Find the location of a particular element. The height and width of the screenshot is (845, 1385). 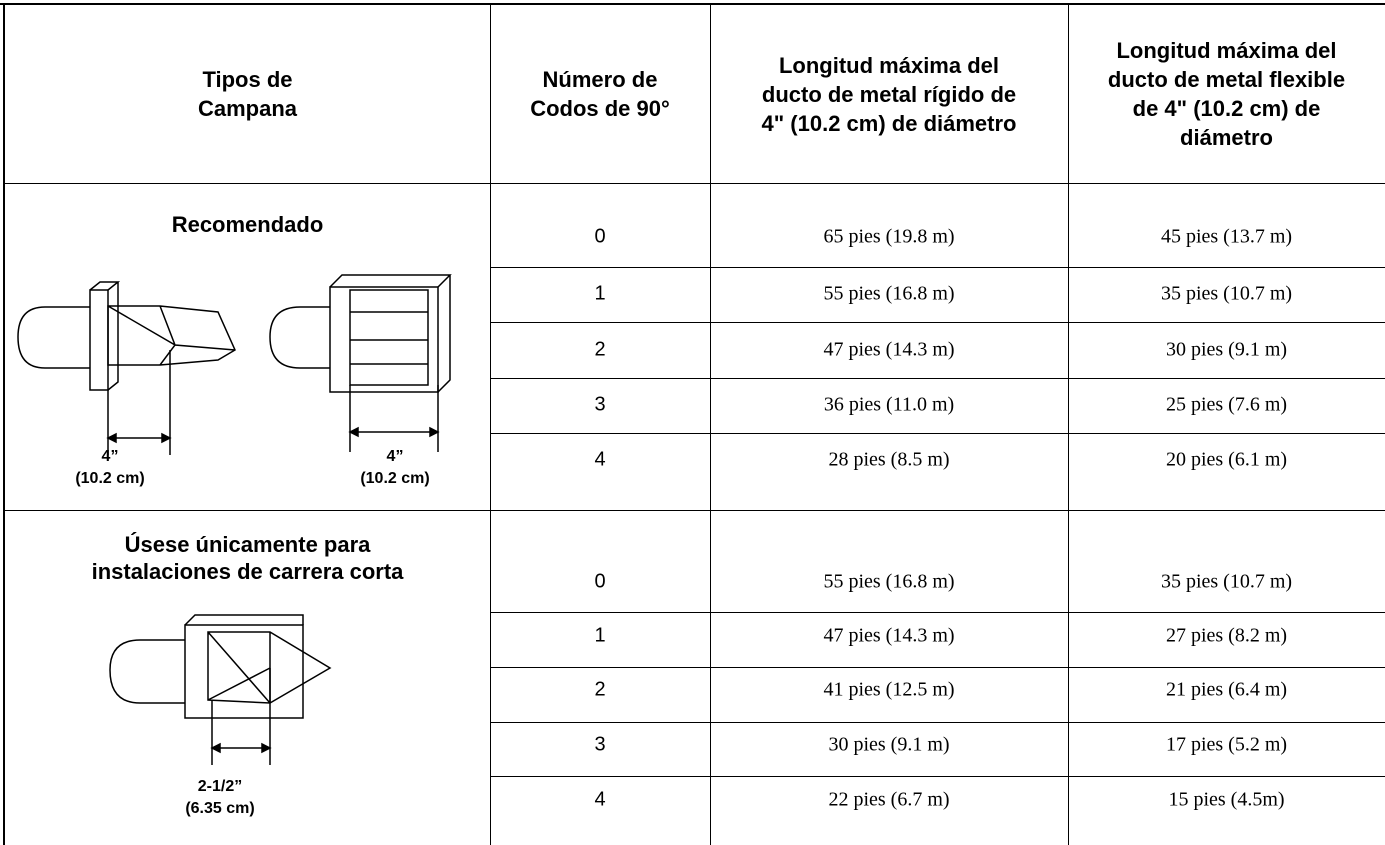

flexible-length: 21 pies (6.4 m) is located at coordinates (1226, 689).